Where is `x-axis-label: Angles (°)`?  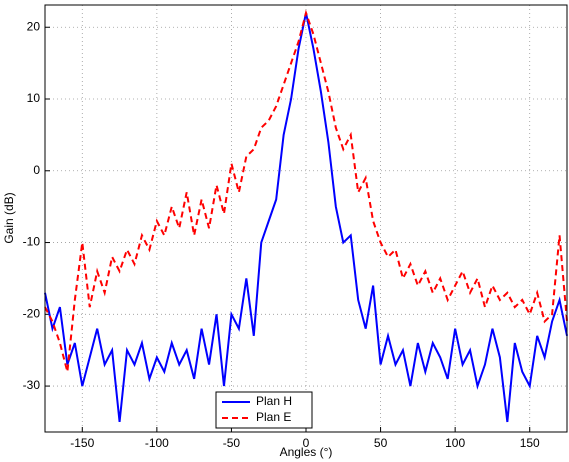 x-axis-label: Angles (°) is located at coordinates (306, 452).